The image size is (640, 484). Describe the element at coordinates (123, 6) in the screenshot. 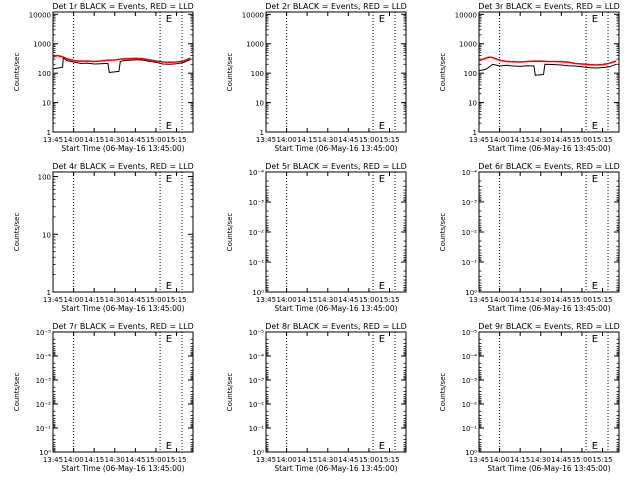

I see `panel-title: Det 1r BLACK = Events, RED = LLD` at that location.